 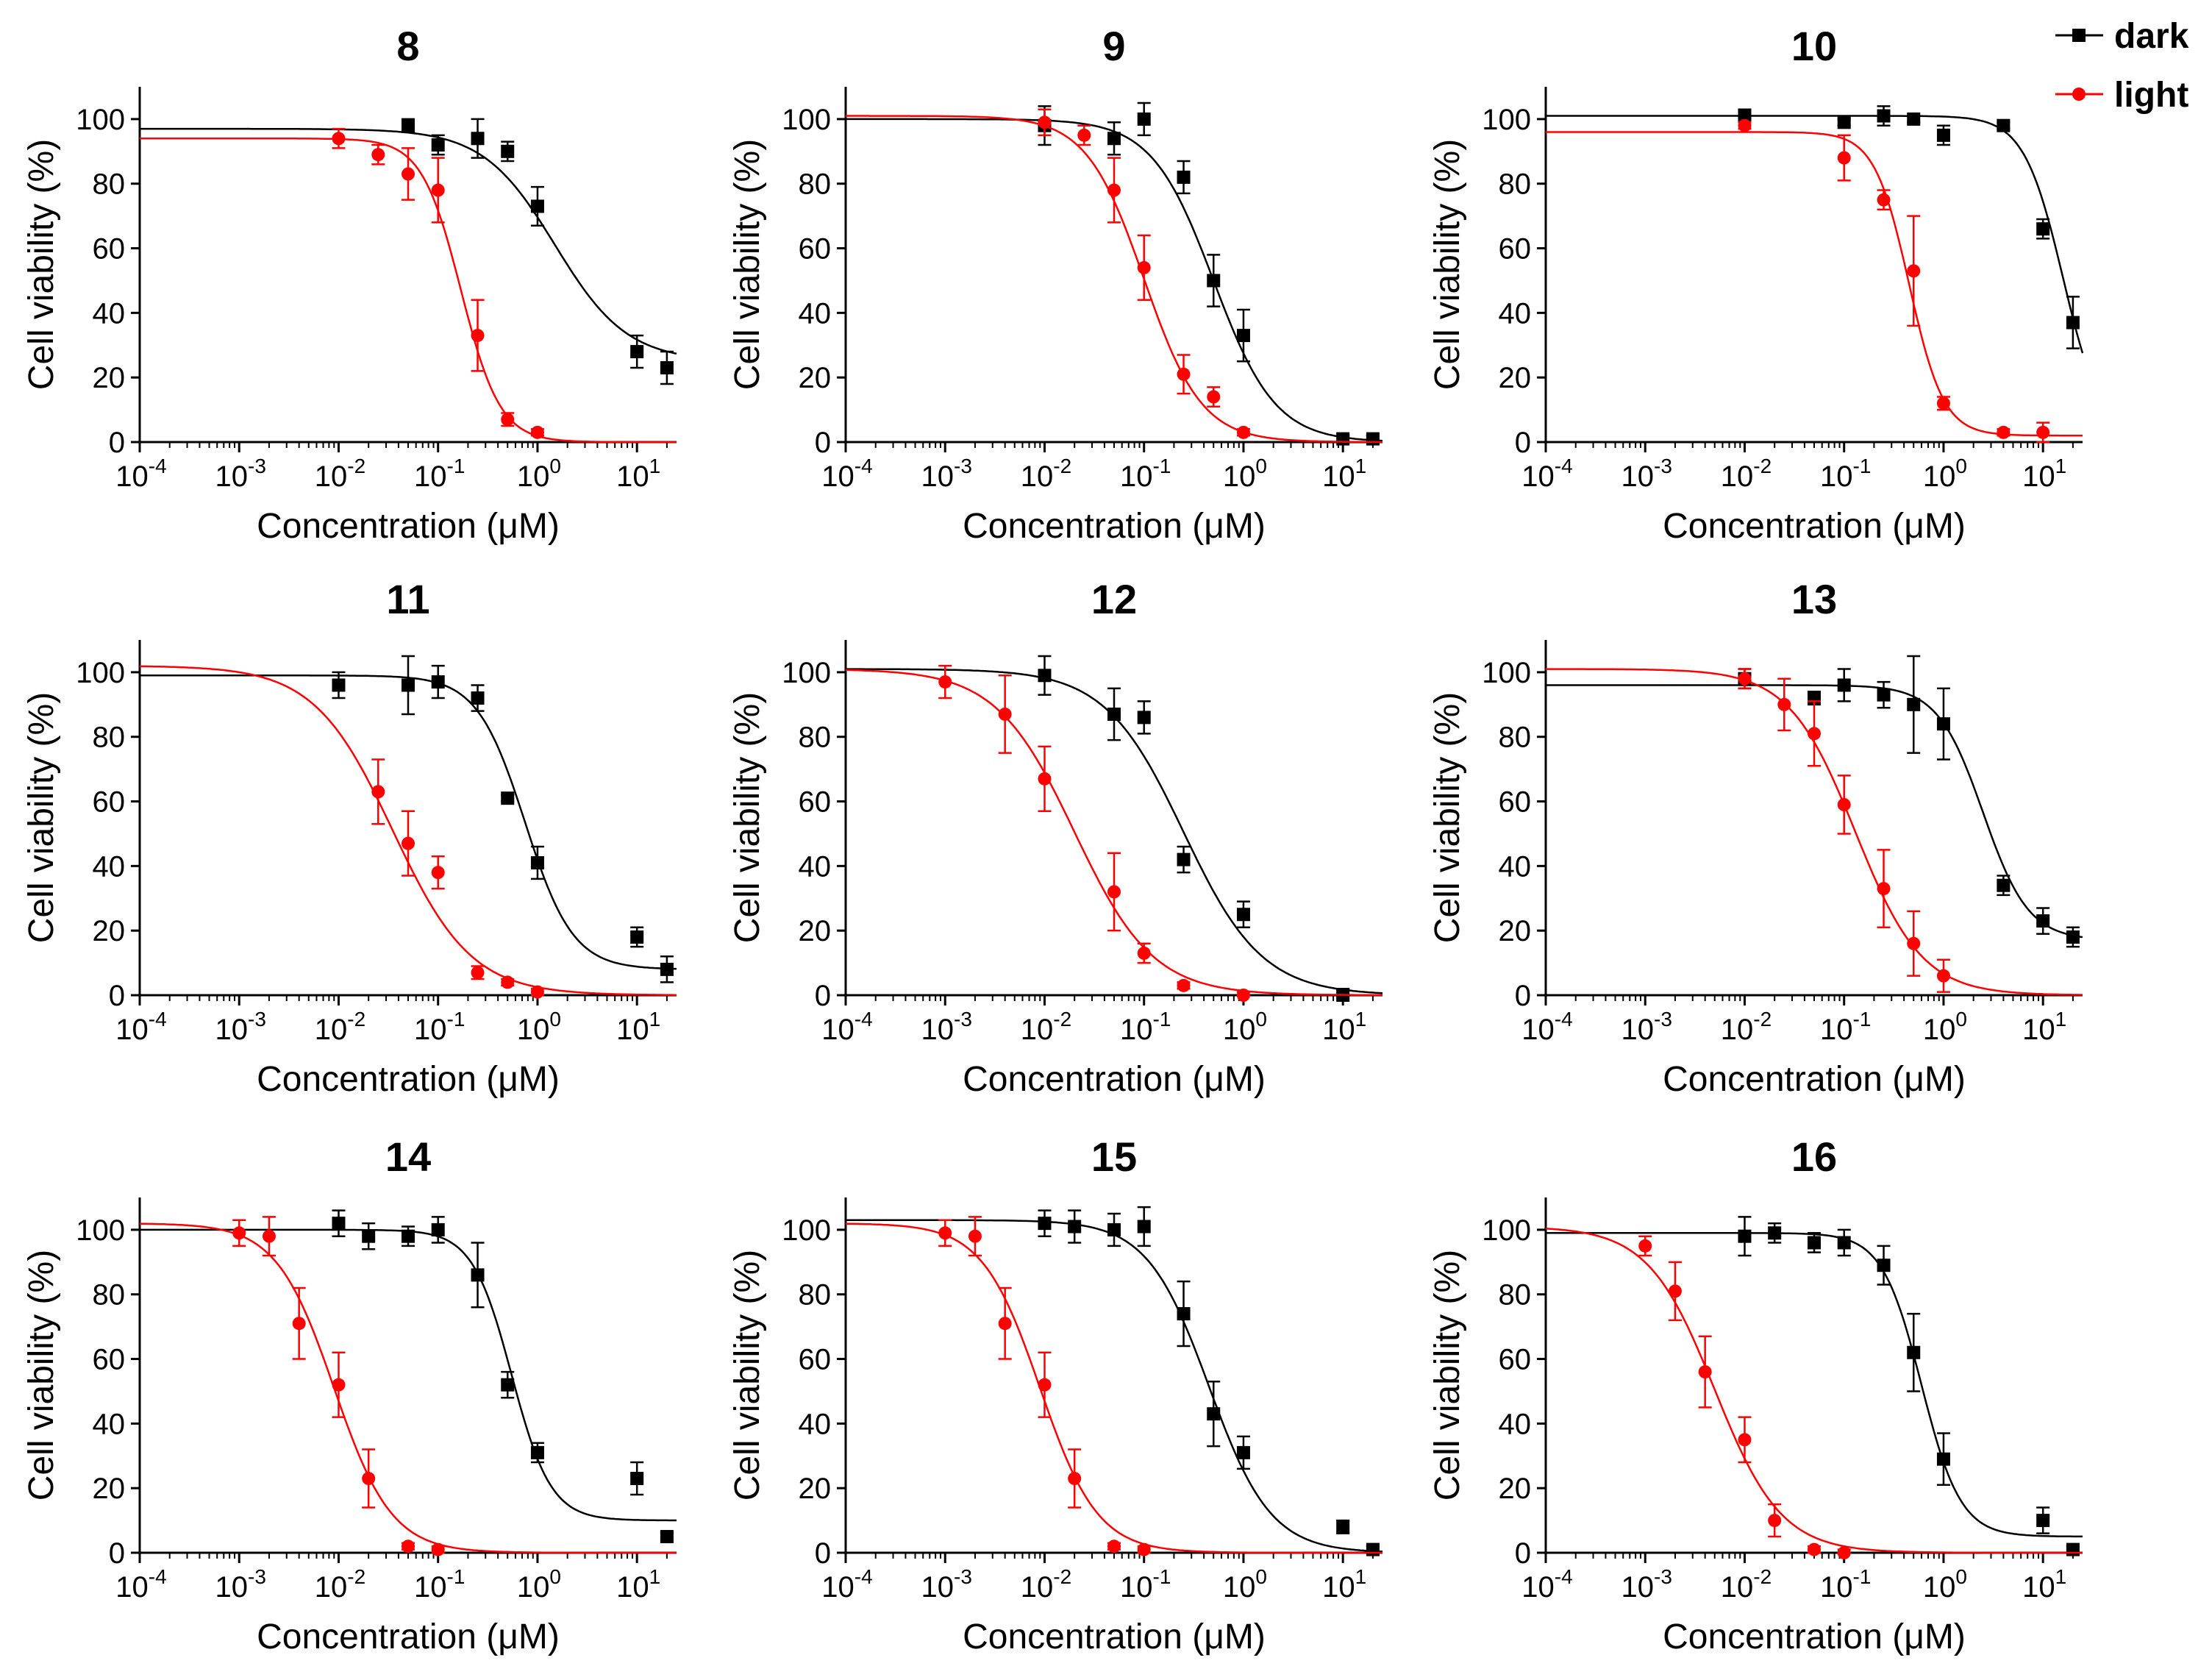 I want to click on chart-title: 14, so click(x=408, y=1157).